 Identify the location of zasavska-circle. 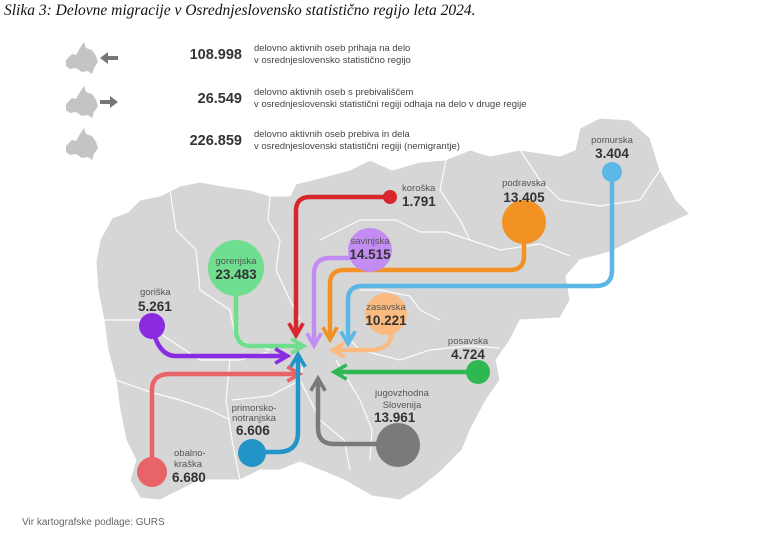
(386, 314).